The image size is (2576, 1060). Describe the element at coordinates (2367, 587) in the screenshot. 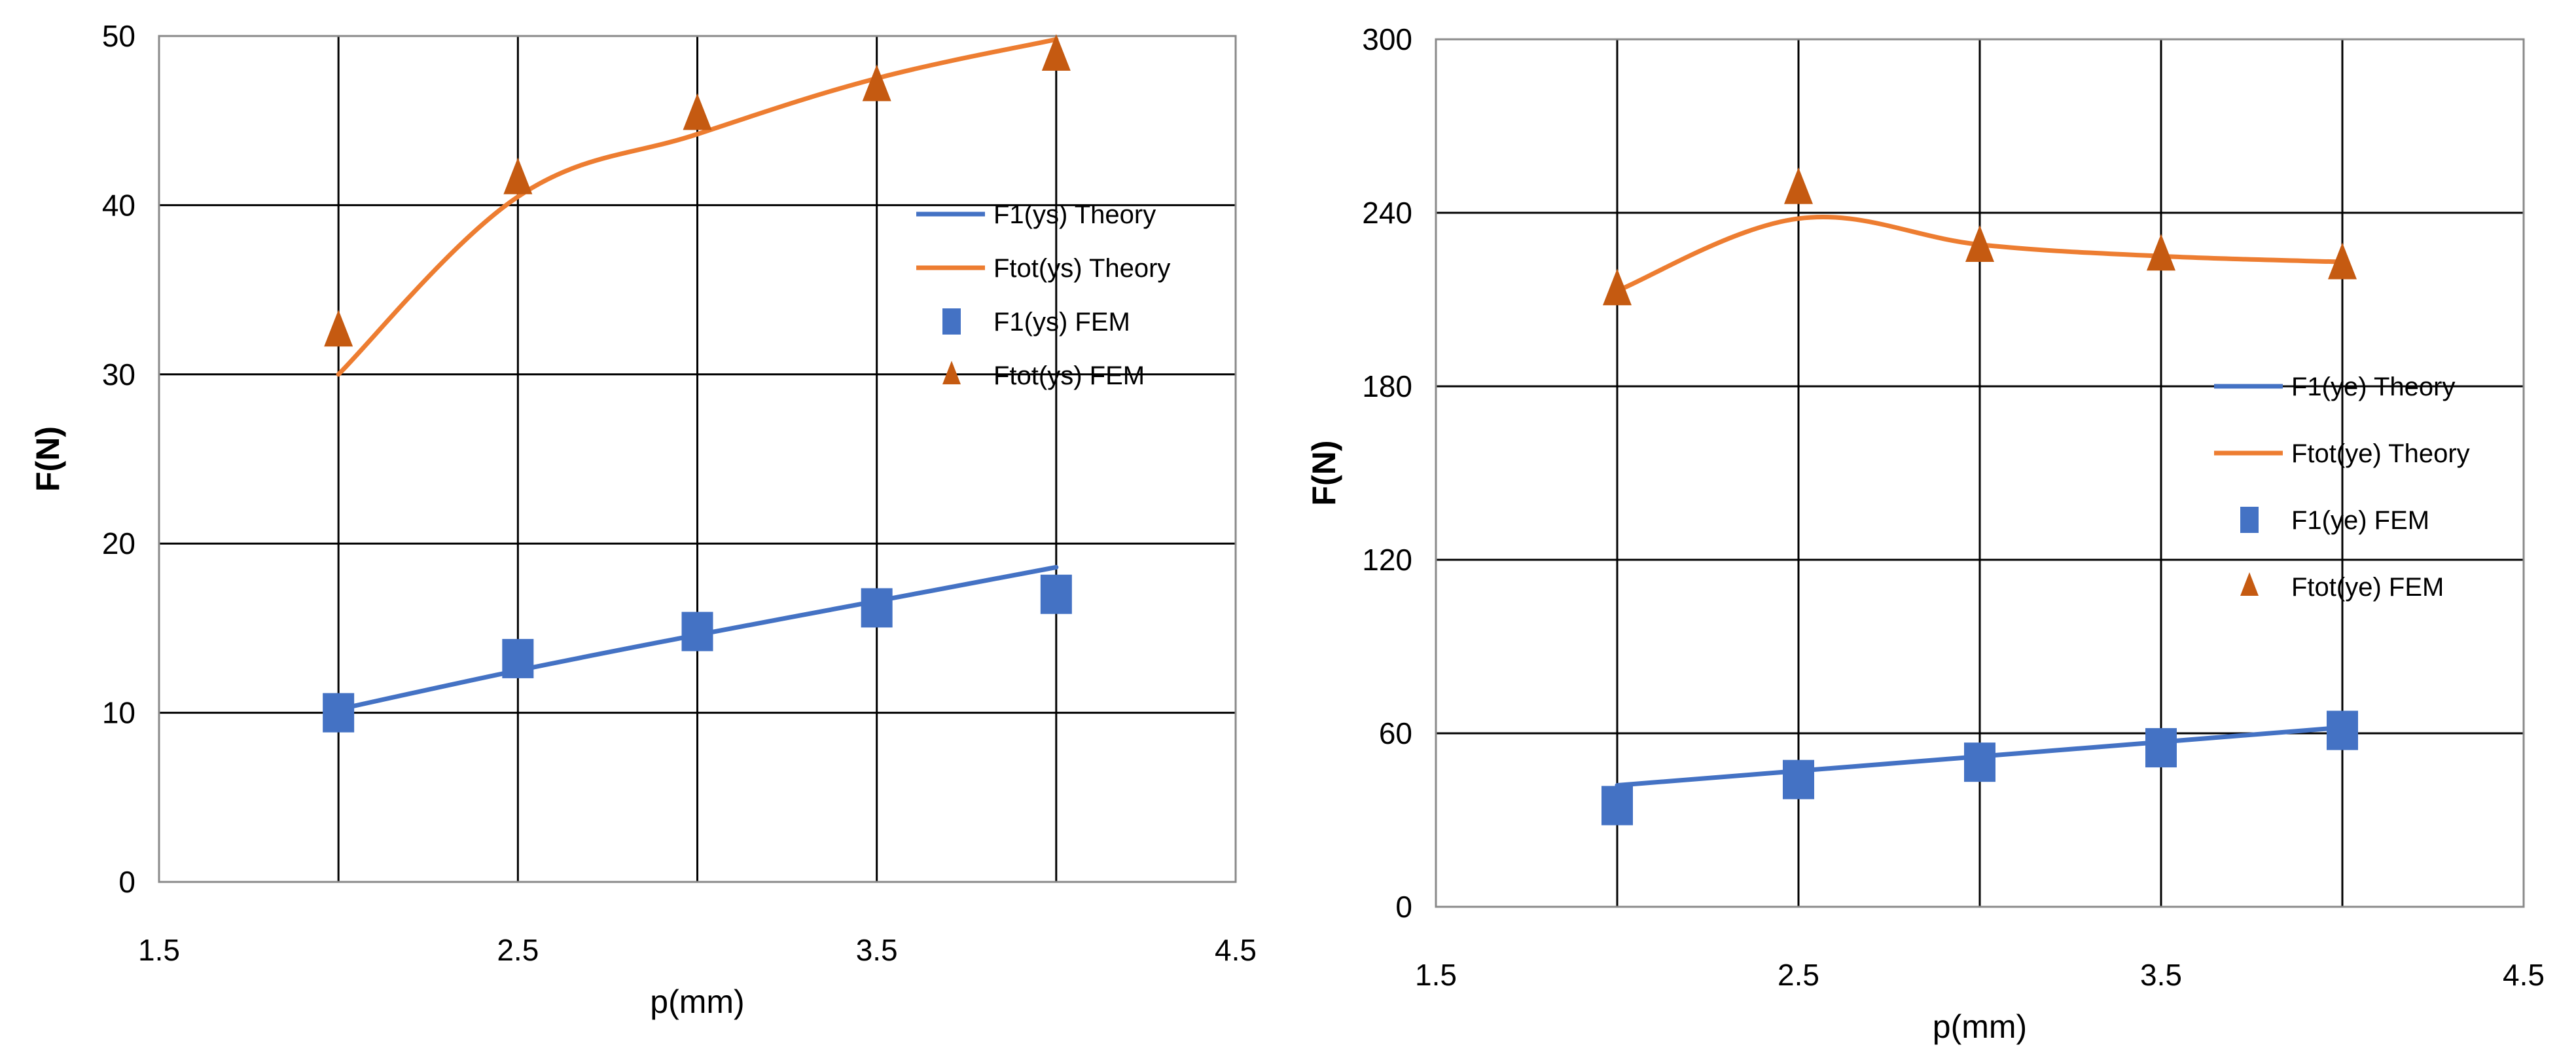

I see `legend-label: Ftot(ye) FEM` at that location.